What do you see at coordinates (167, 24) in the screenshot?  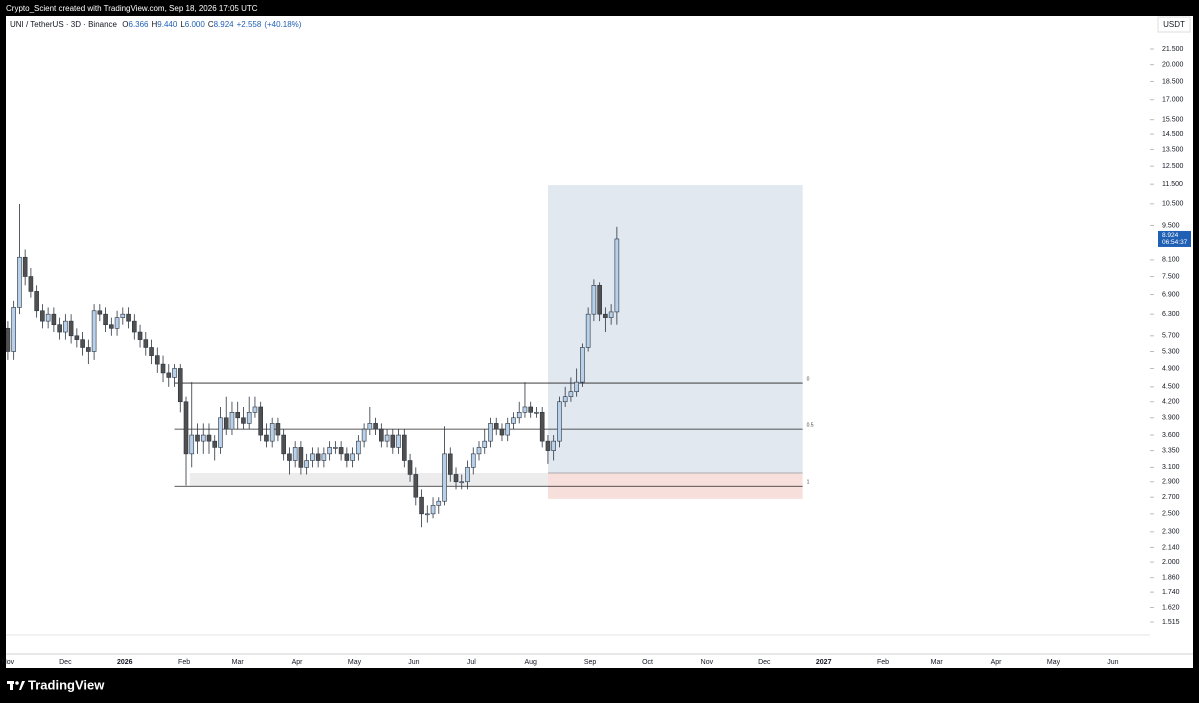 I see `readout-value: 9.440` at bounding box center [167, 24].